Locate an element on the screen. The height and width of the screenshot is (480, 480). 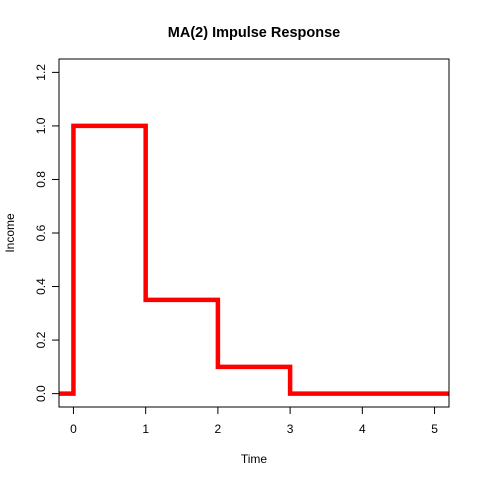
y-tick-label: 0.6 is located at coordinates (41, 232).